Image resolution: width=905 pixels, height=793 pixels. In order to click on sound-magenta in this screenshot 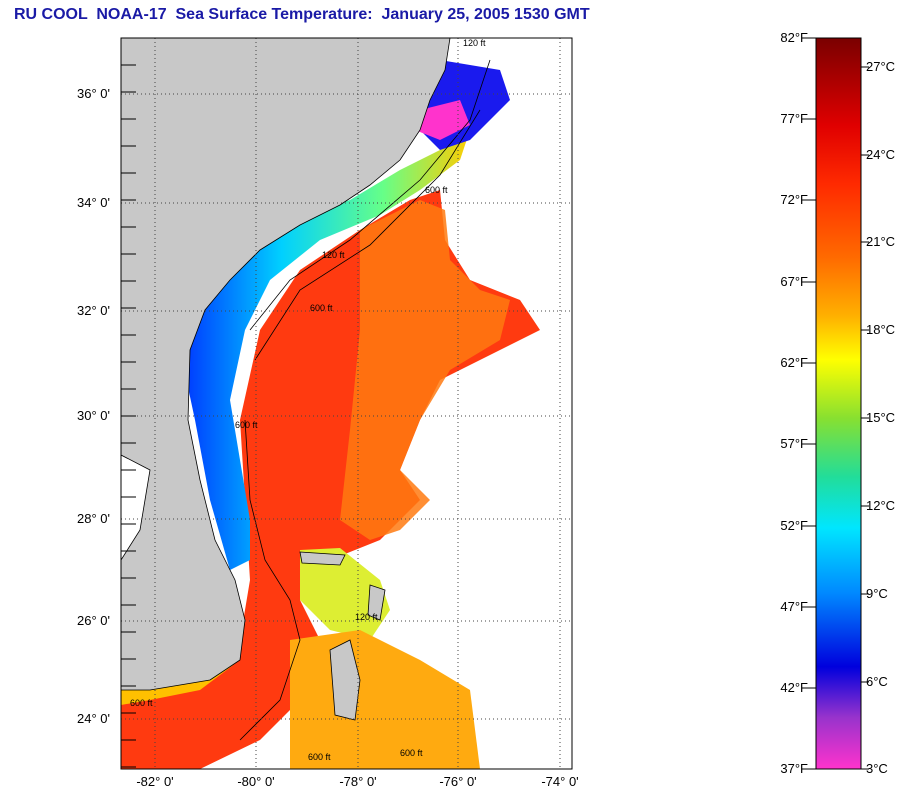, I will do `click(442, 120)`.